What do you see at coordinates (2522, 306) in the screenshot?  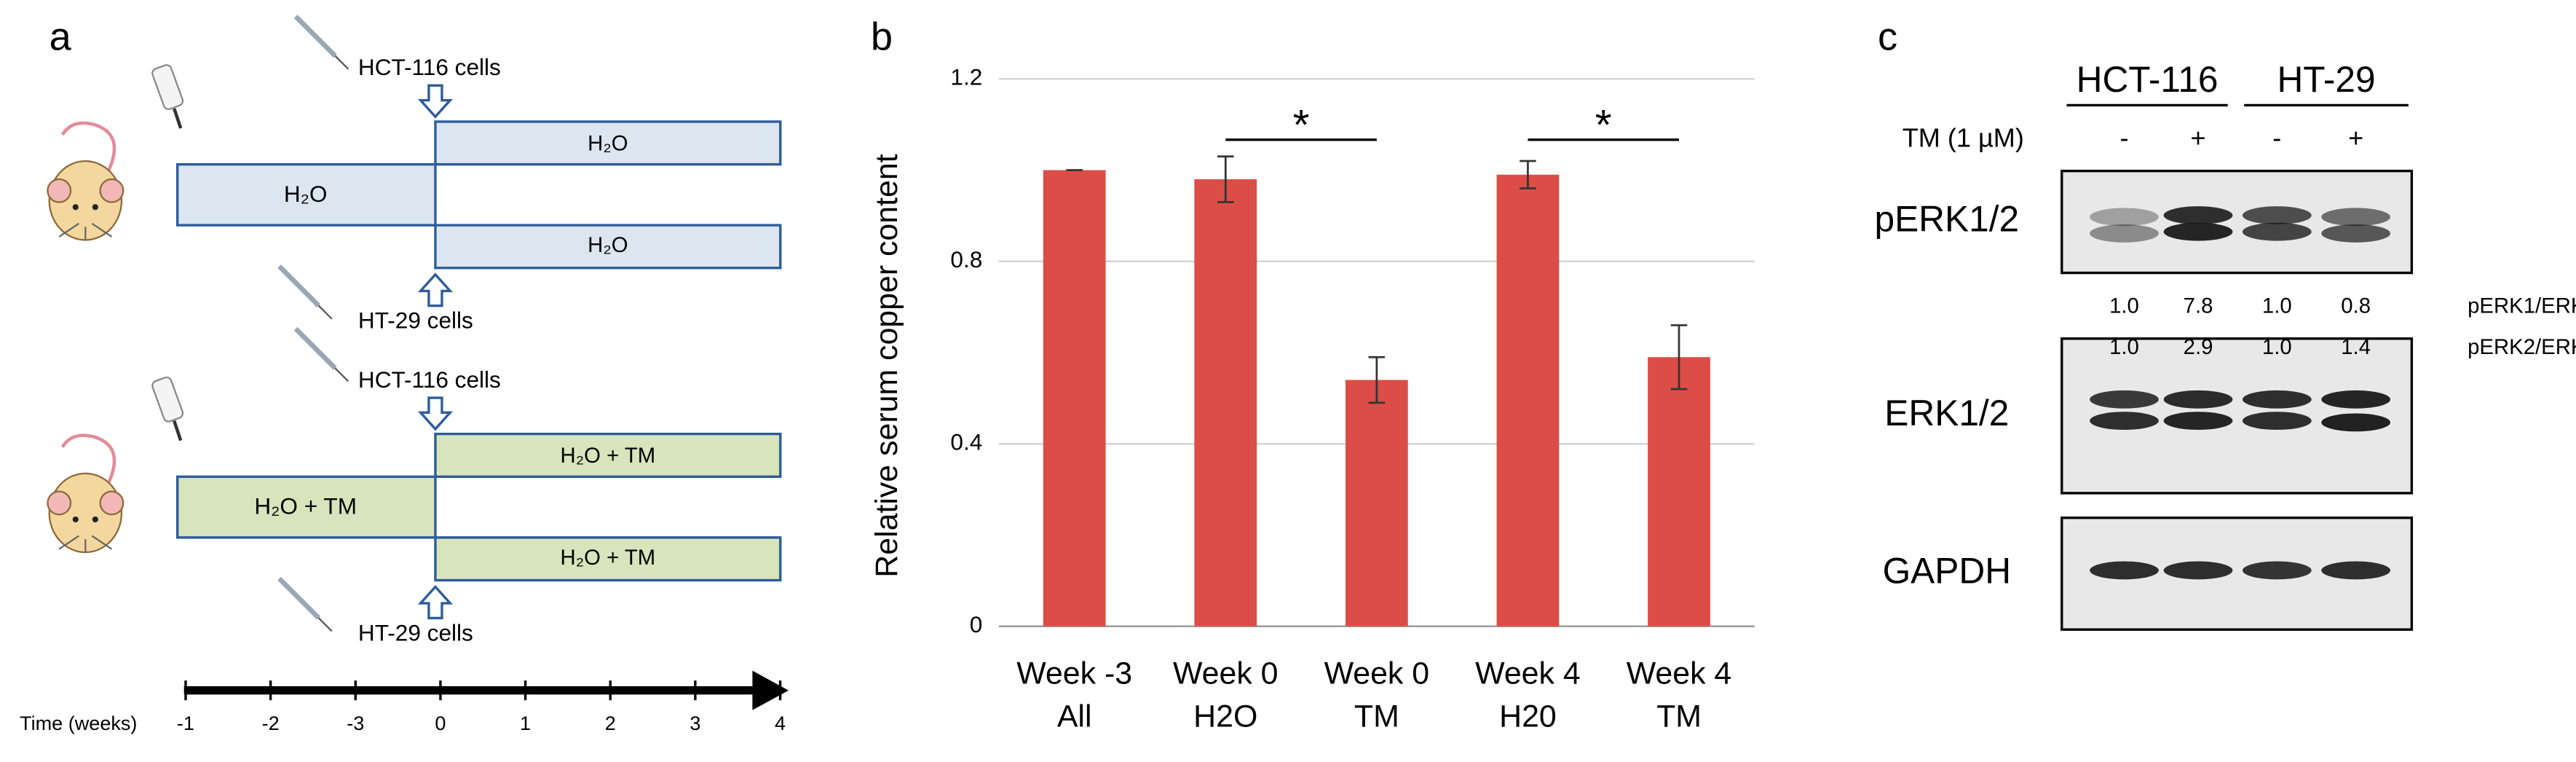 I see `quantification-name: pERK1/ERK1` at bounding box center [2522, 306].